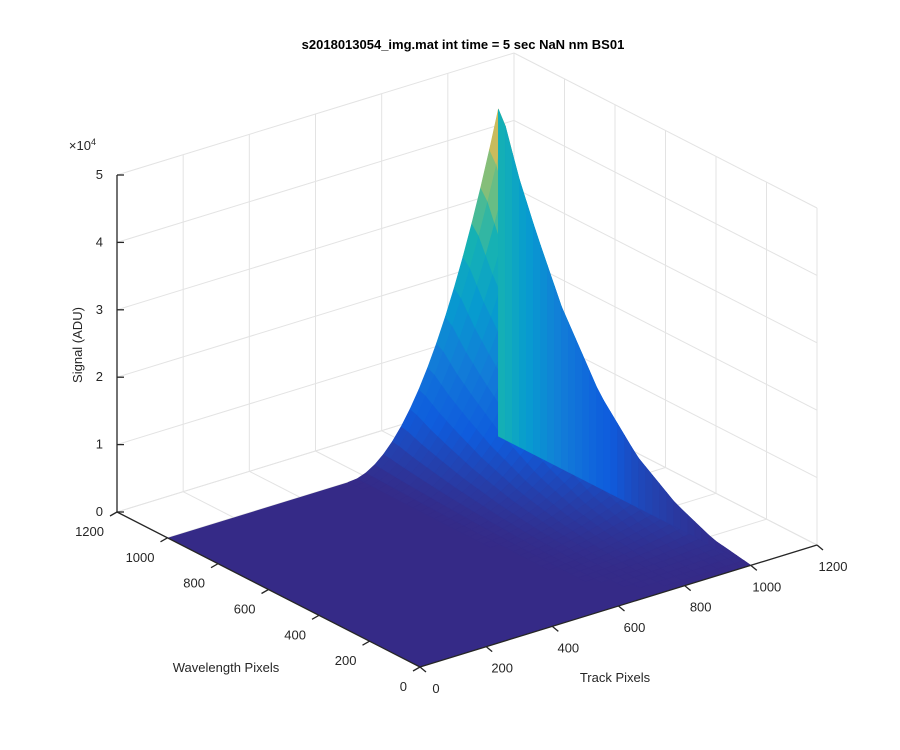 The height and width of the screenshot is (750, 900). Describe the element at coordinates (295, 634) in the screenshot. I see `y-tick-label: 400` at that location.